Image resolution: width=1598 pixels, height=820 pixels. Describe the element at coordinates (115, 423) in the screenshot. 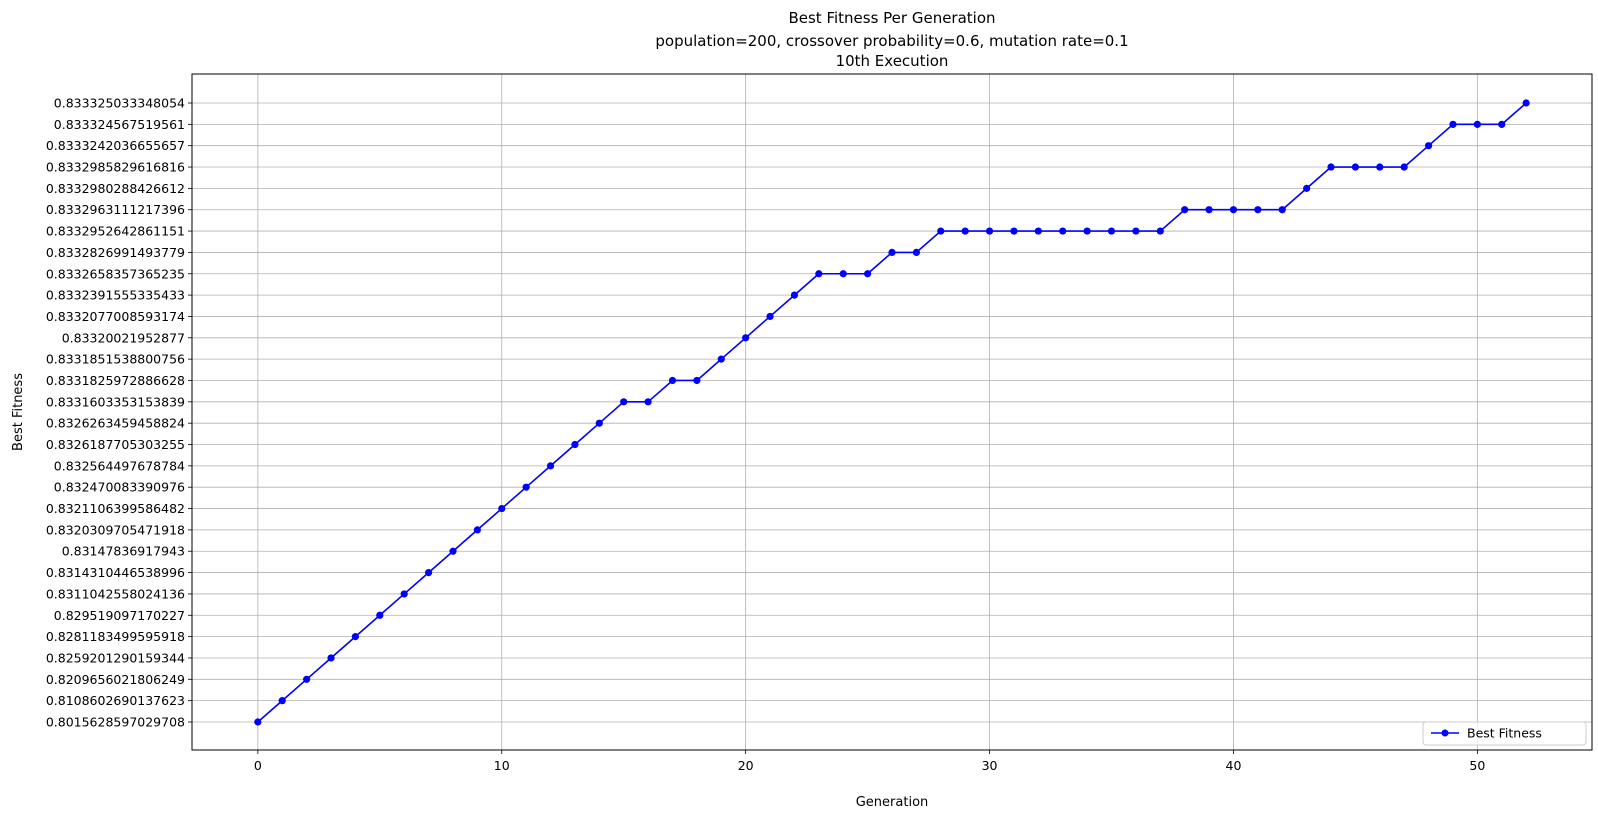

I see `y-tick-label: 0.8326263459458824` at that location.